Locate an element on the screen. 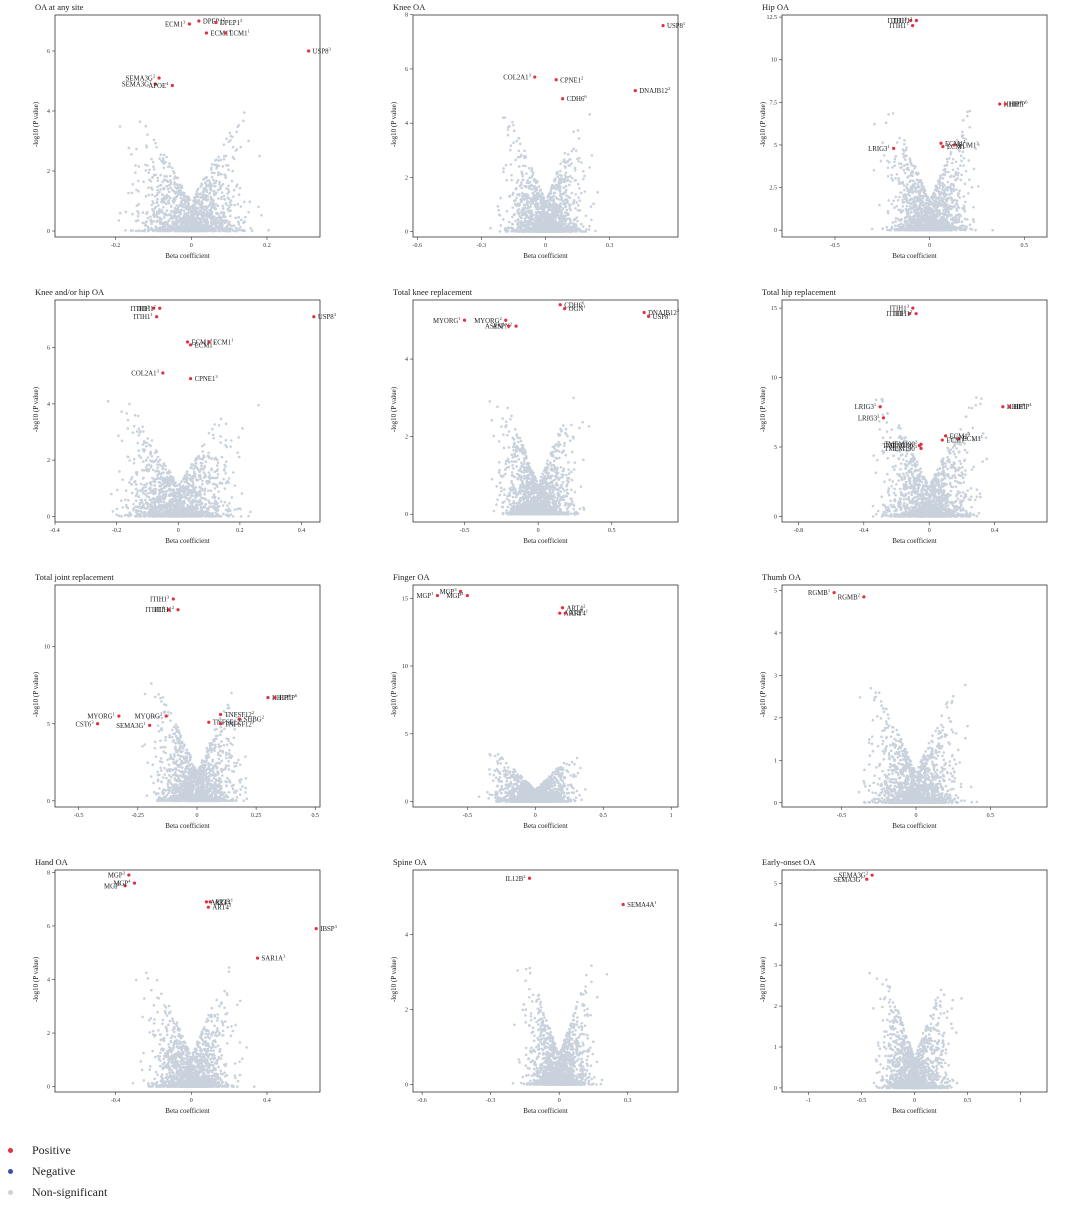 Image resolution: width=1080 pixels, height=1205 pixels. y-tick-label: 7.5 is located at coordinates (774, 103).